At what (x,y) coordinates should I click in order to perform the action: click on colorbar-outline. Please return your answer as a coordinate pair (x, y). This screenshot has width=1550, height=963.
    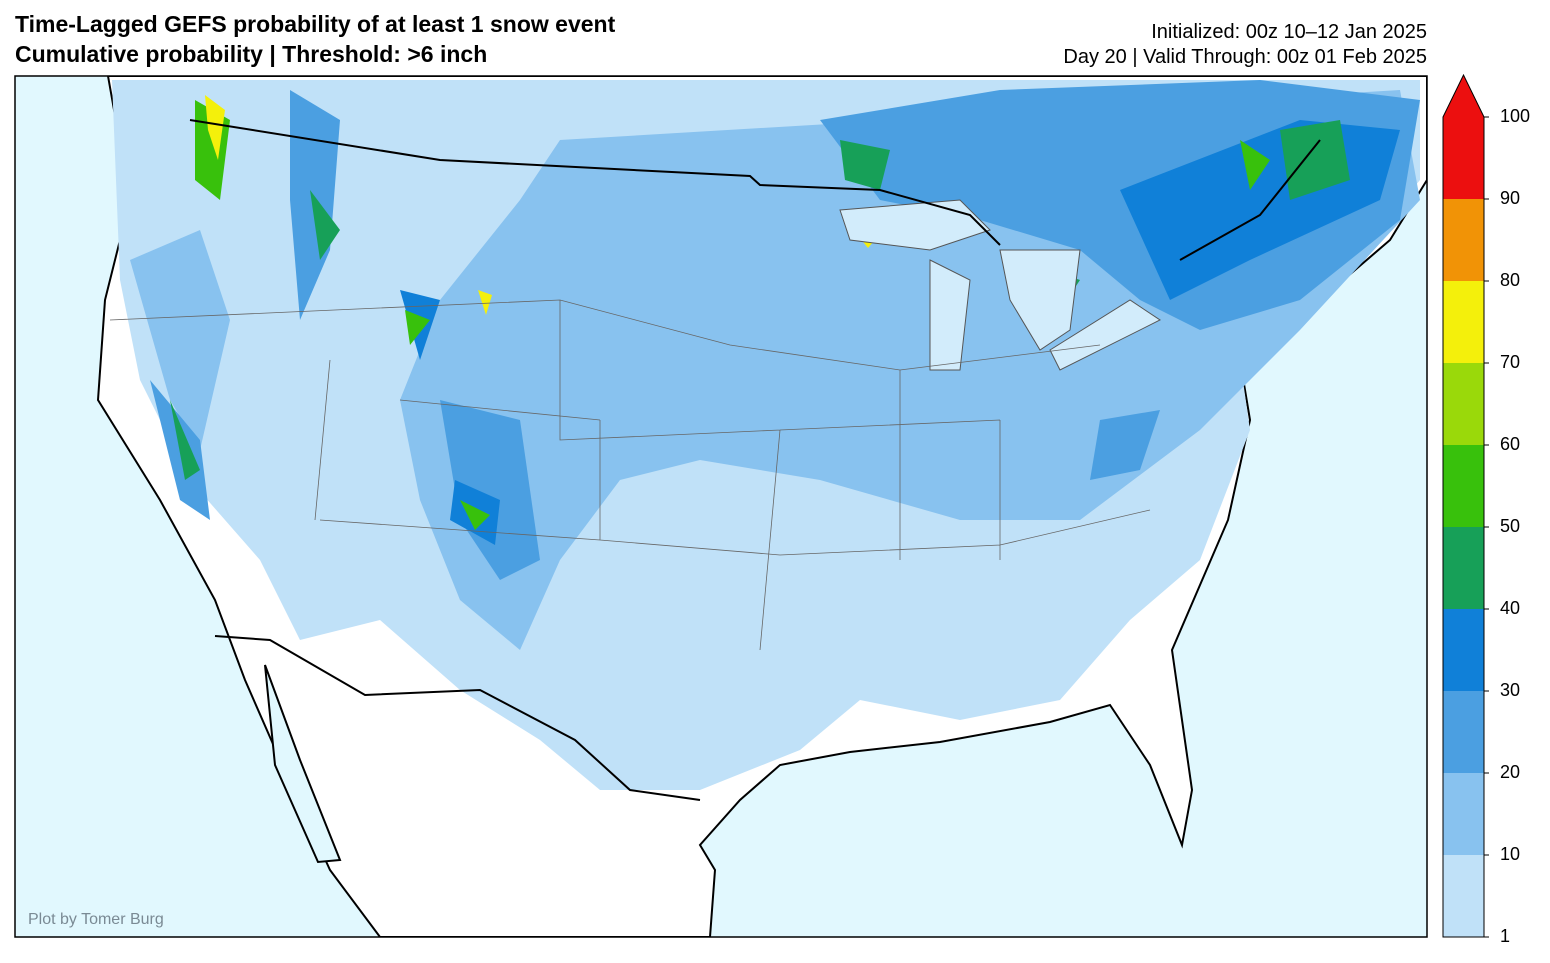
    Looking at the image, I should click on (1463, 505).